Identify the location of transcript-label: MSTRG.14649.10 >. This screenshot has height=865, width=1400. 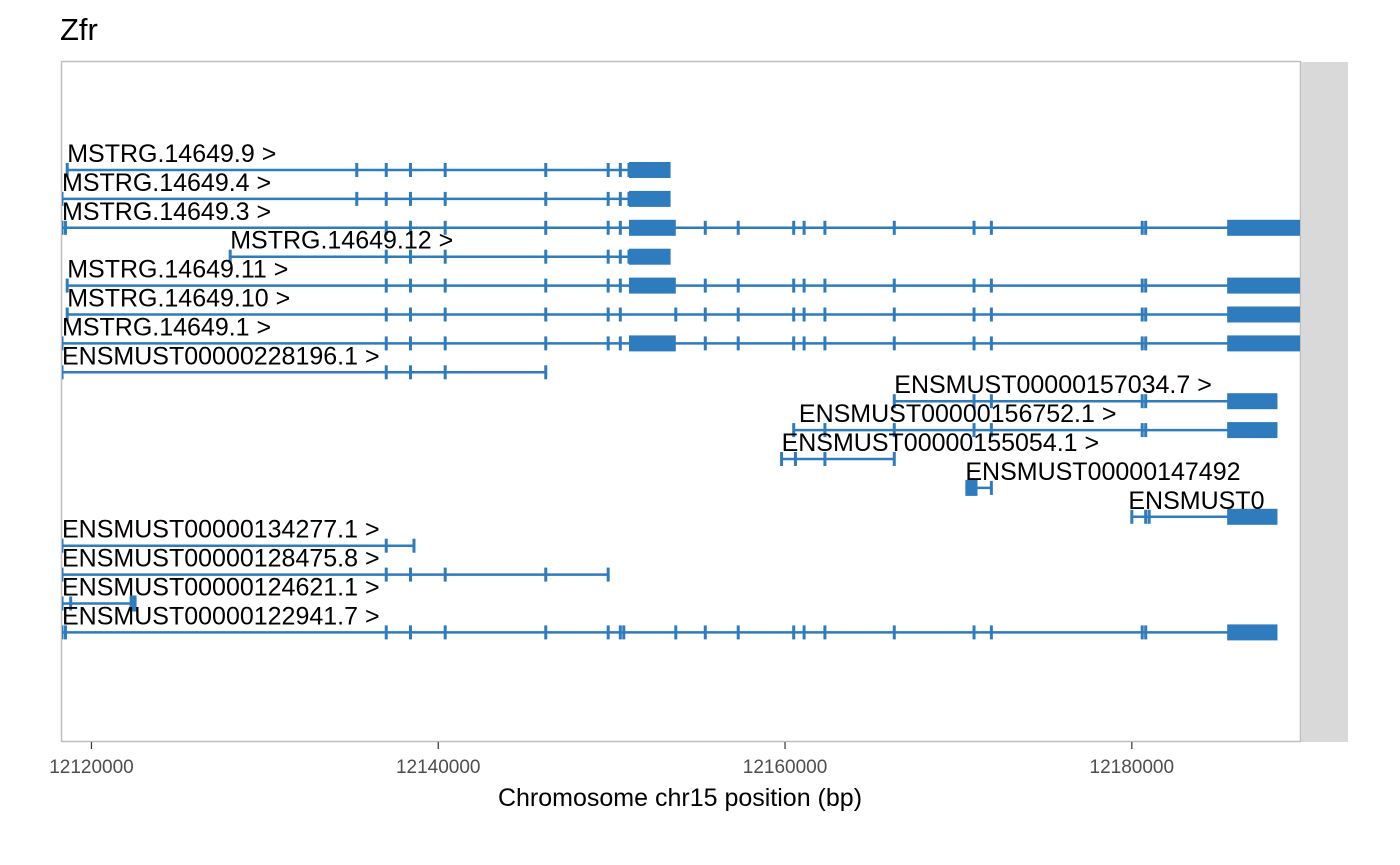
(178, 299).